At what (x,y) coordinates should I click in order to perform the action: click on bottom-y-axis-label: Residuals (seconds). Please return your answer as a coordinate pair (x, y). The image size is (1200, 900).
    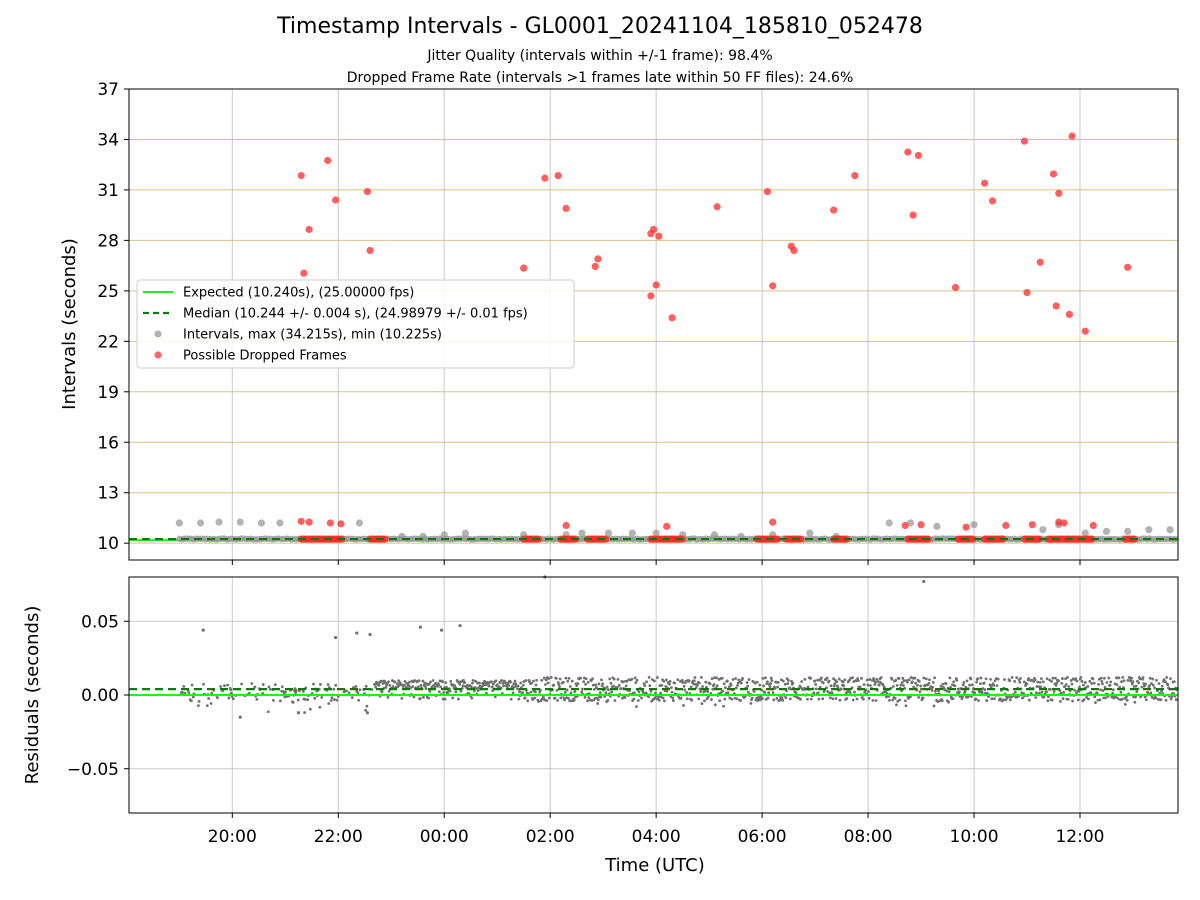
    Looking at the image, I should click on (32, 695).